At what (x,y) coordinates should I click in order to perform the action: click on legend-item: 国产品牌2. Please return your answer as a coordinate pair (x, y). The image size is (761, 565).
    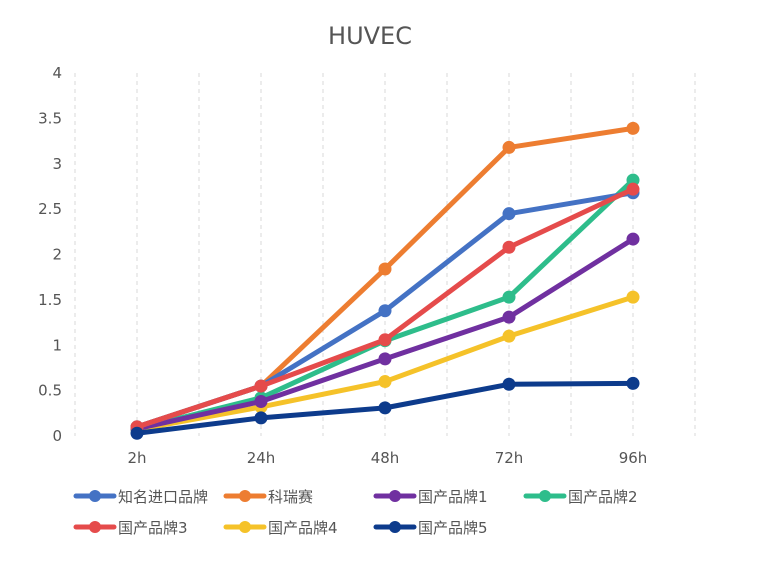
    Looking at the image, I should click on (580, 497).